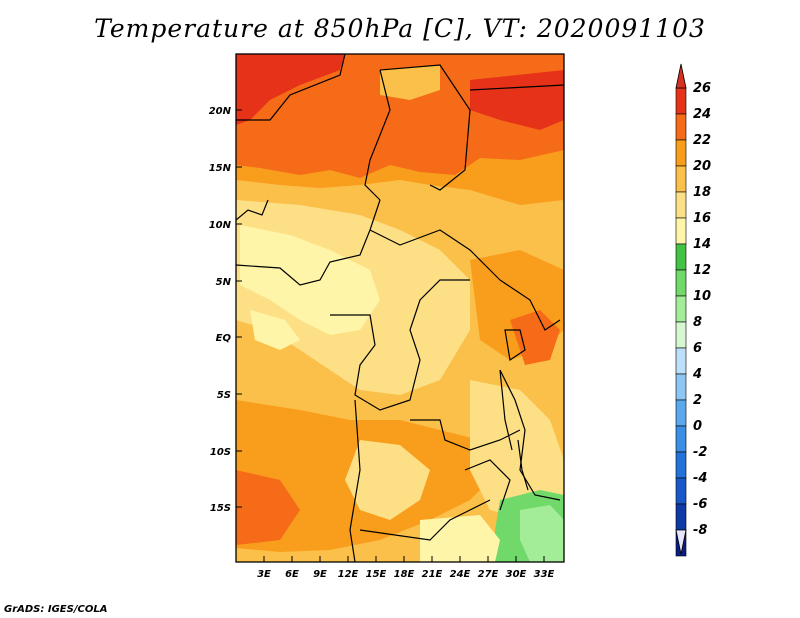 This screenshot has width=800, height=618. What do you see at coordinates (465, 435) in the screenshot?
I see `border-drc-angola-zambia` at bounding box center [465, 435].